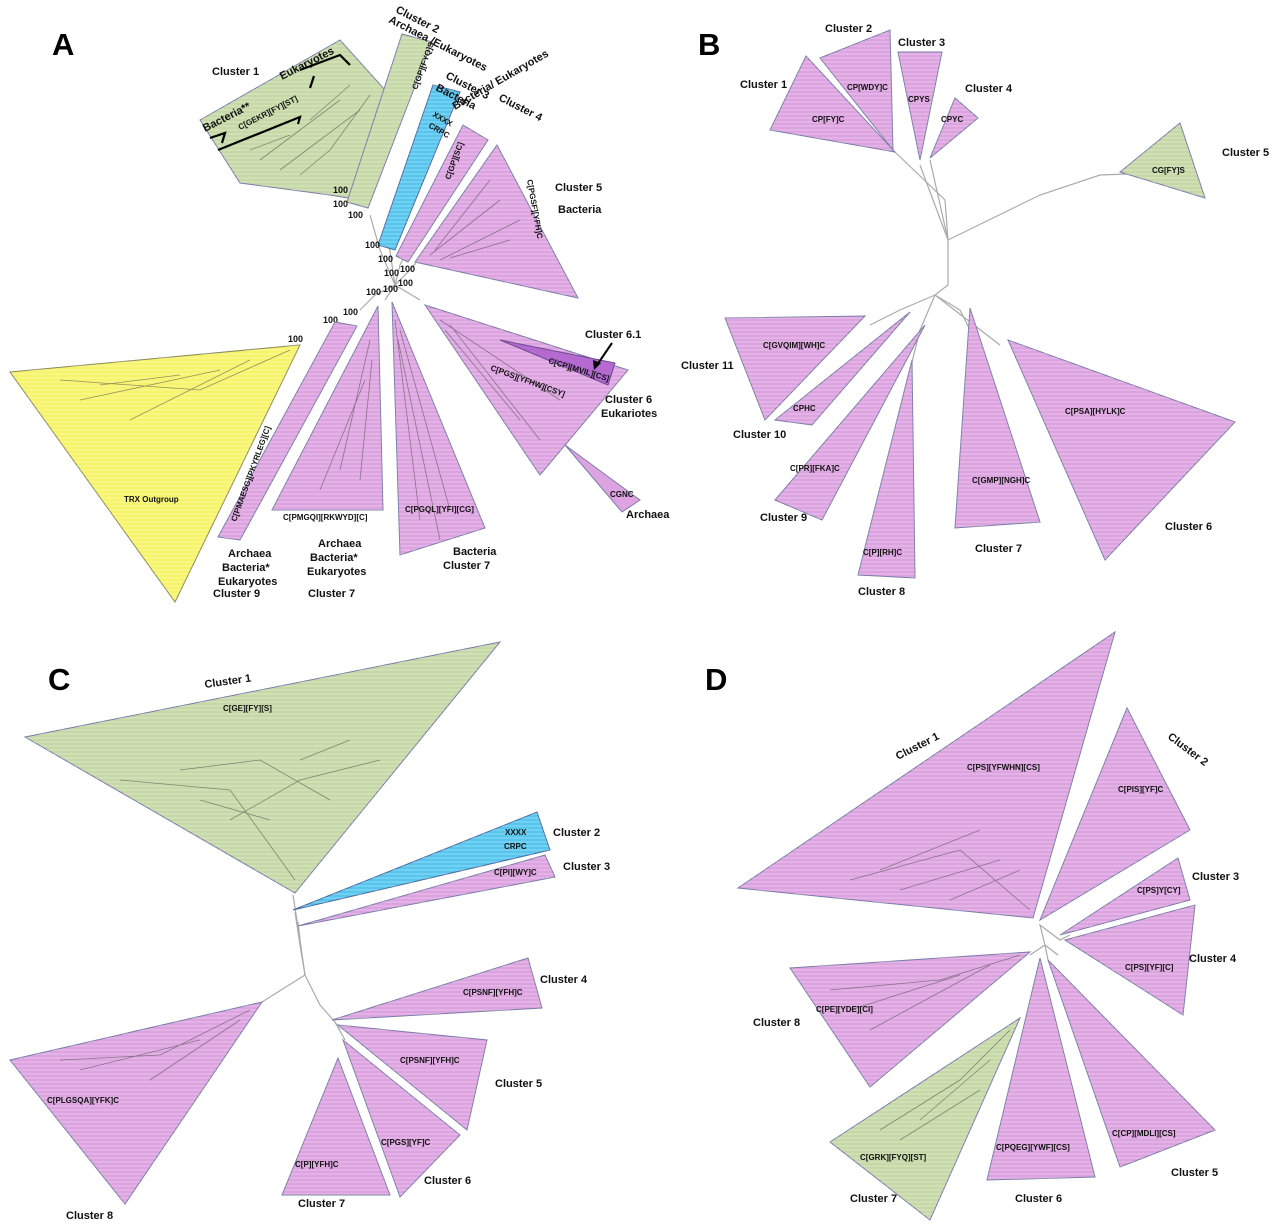 The image size is (1272, 1224). What do you see at coordinates (873, 1199) in the screenshot?
I see `d-cluster7-label: Cluster 7` at bounding box center [873, 1199].